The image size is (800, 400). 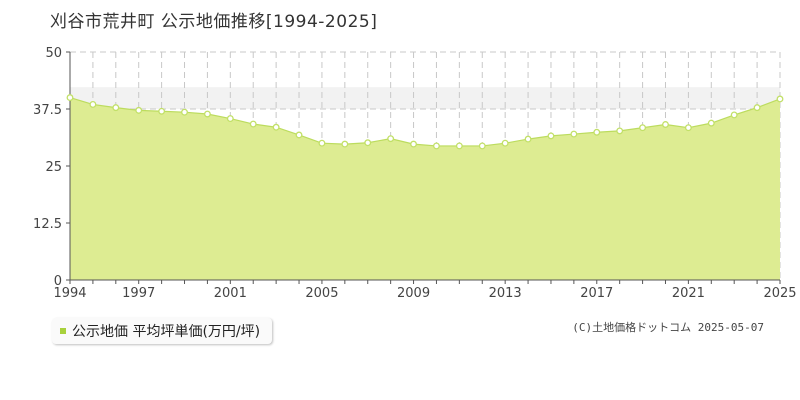 I want to click on x-tick-labels: 1994 1997 2001 2005 2009 2013 2017 2021 2025, so click(x=424, y=293).